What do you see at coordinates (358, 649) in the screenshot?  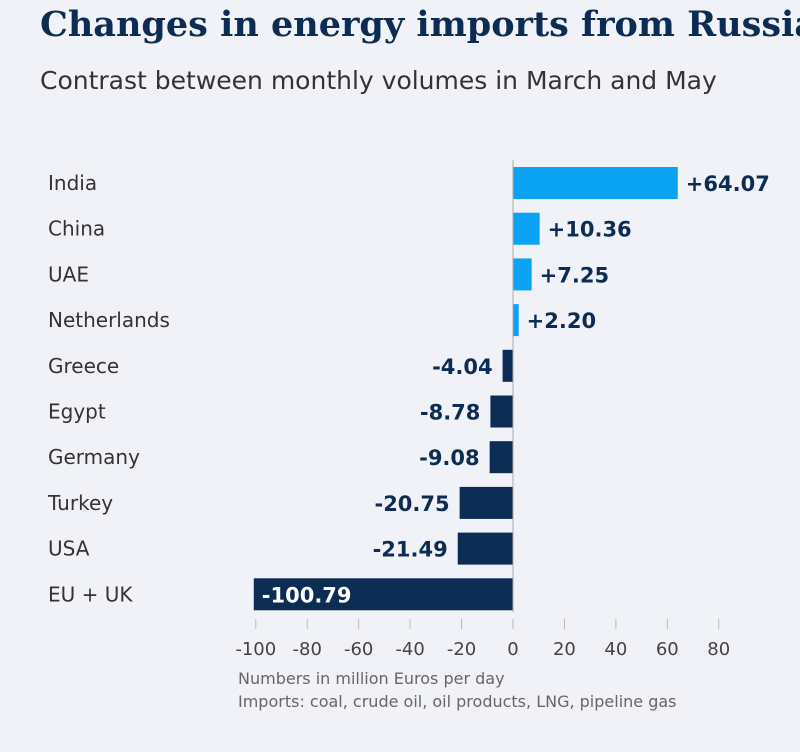 I see `x-tick-label: -60` at bounding box center [358, 649].